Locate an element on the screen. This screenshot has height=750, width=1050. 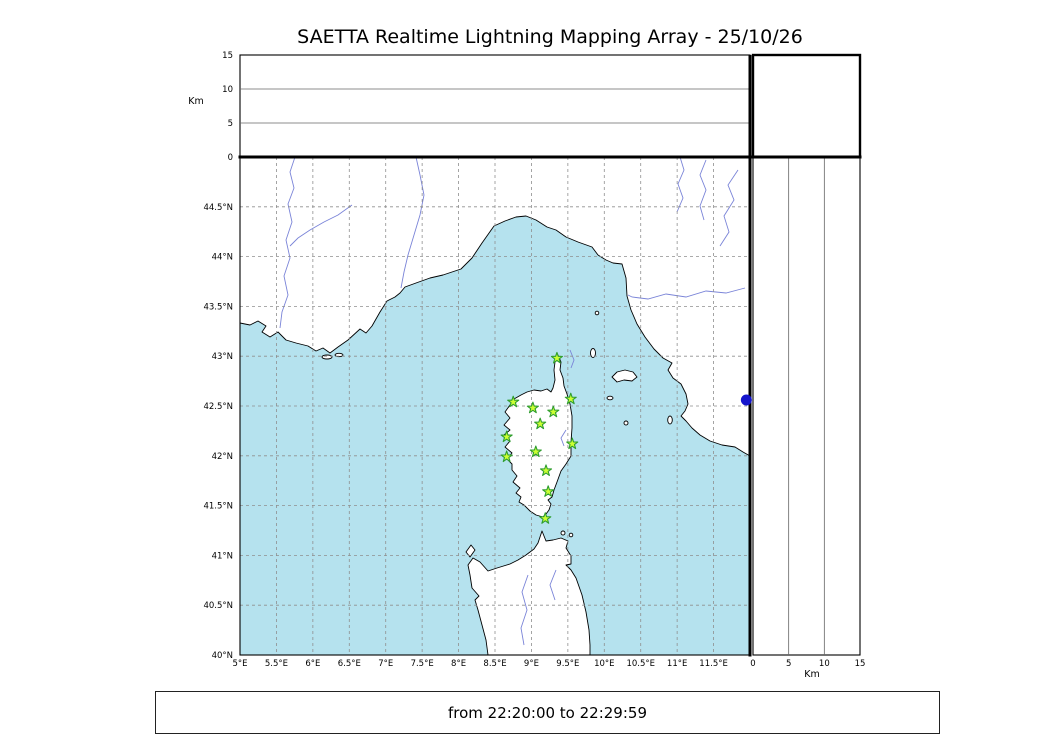
right-axis-unit-label: Km is located at coordinates (811, 674).